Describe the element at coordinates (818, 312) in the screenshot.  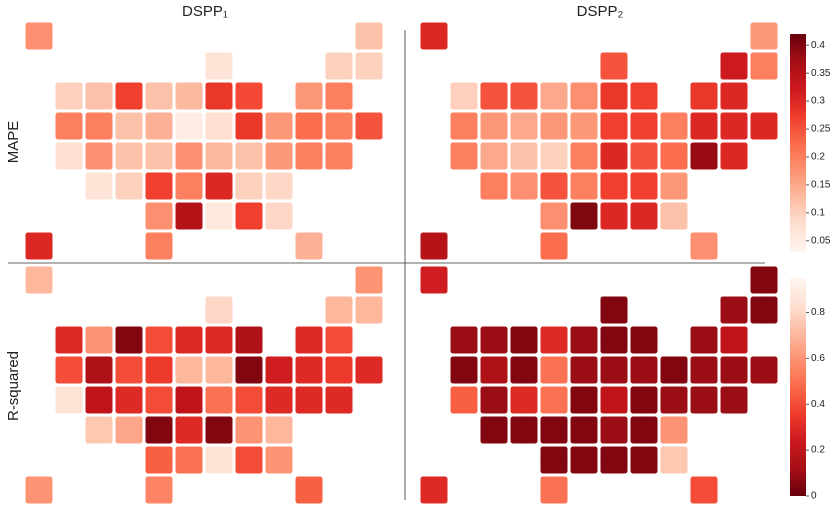
I see `colorbar-tick-label: 0.8` at that location.